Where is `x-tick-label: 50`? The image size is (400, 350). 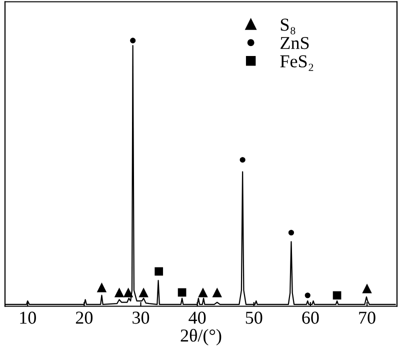 x-tick-label: 50 is located at coordinates (254, 318).